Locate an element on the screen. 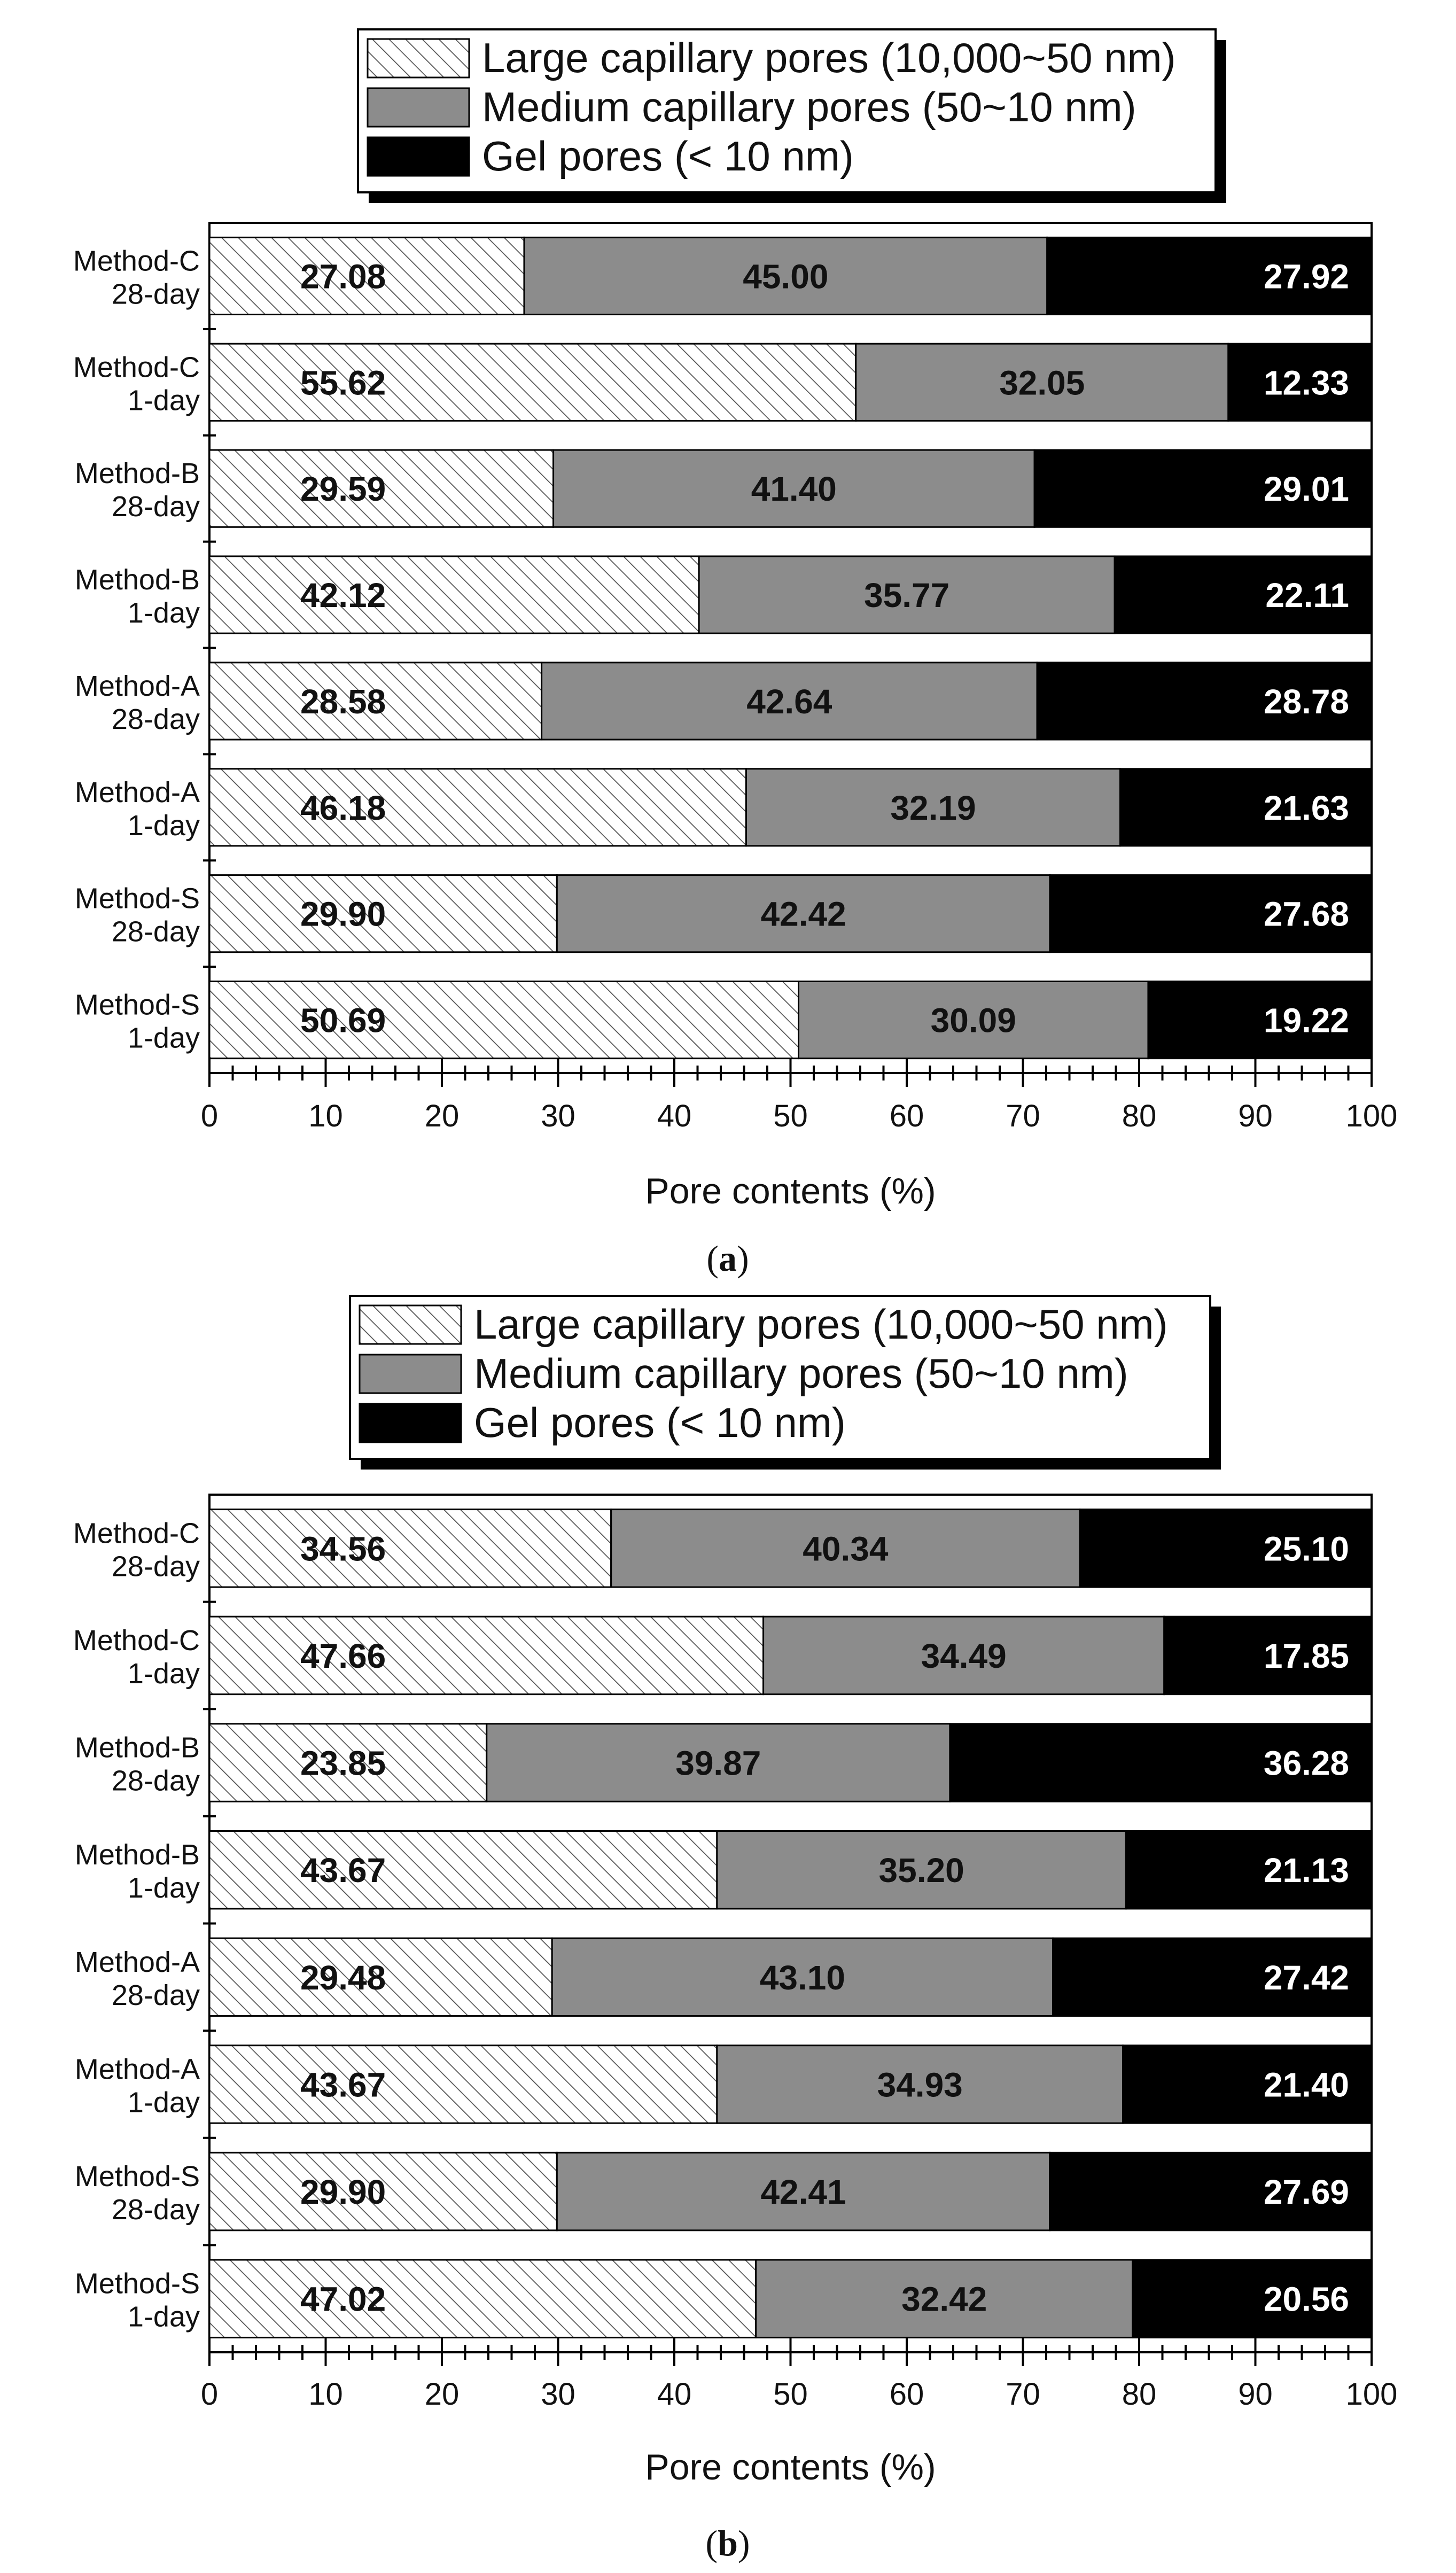 Image resolution: width=1456 pixels, height=2573 pixels. bar-value-label: 22.11 is located at coordinates (1307, 595).